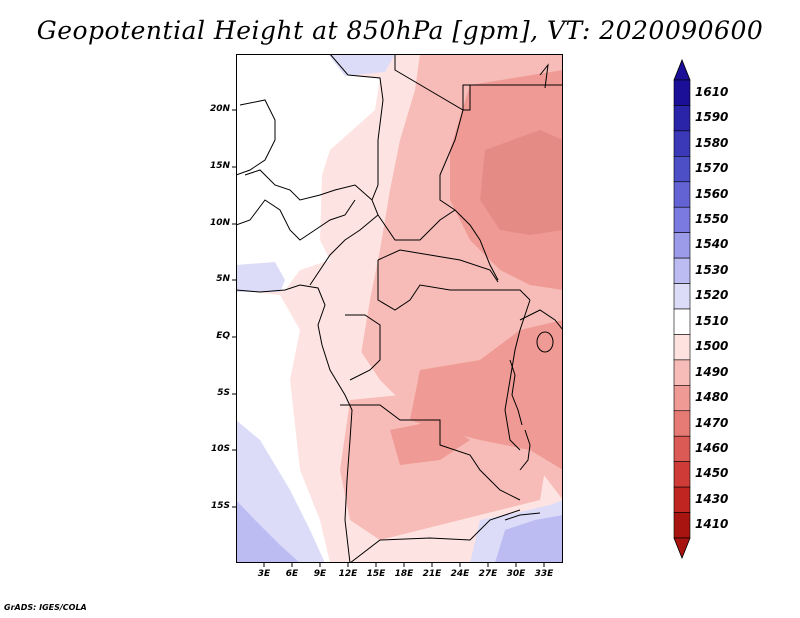  Describe the element at coordinates (712, 320) in the screenshot. I see `colorbar-label: 1510` at that location.